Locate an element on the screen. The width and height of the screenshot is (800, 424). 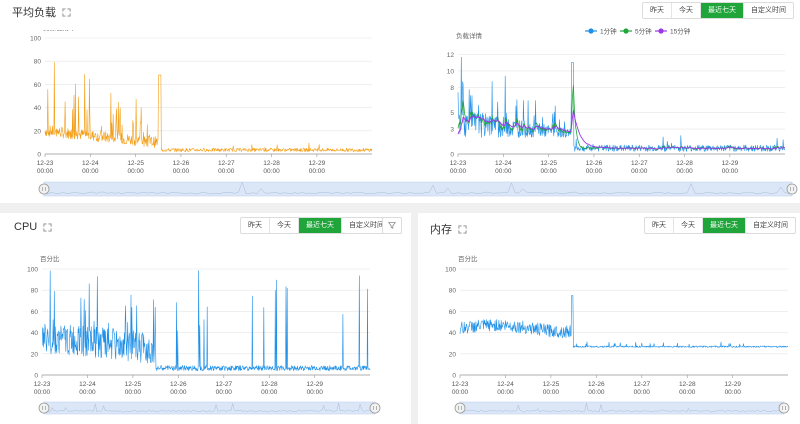
mem-panel-title: 内存 is located at coordinates (448, 229).